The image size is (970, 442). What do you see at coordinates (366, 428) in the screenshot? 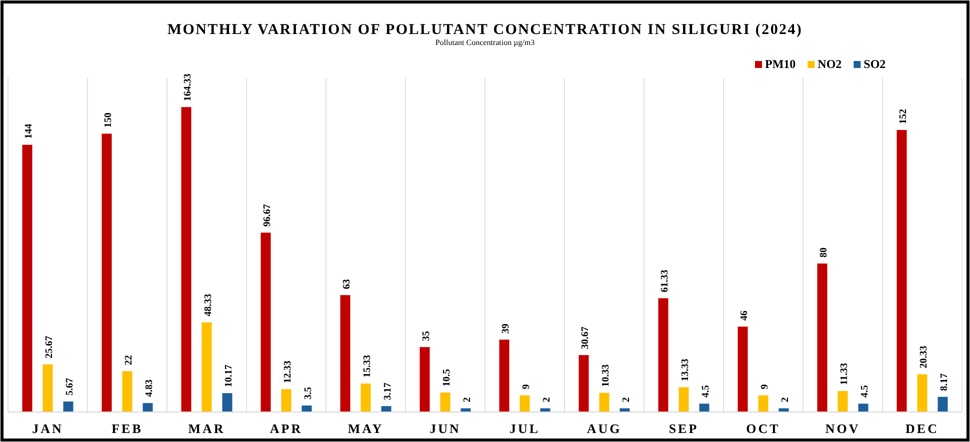
I see `x-tick-label: MAY` at bounding box center [366, 428].